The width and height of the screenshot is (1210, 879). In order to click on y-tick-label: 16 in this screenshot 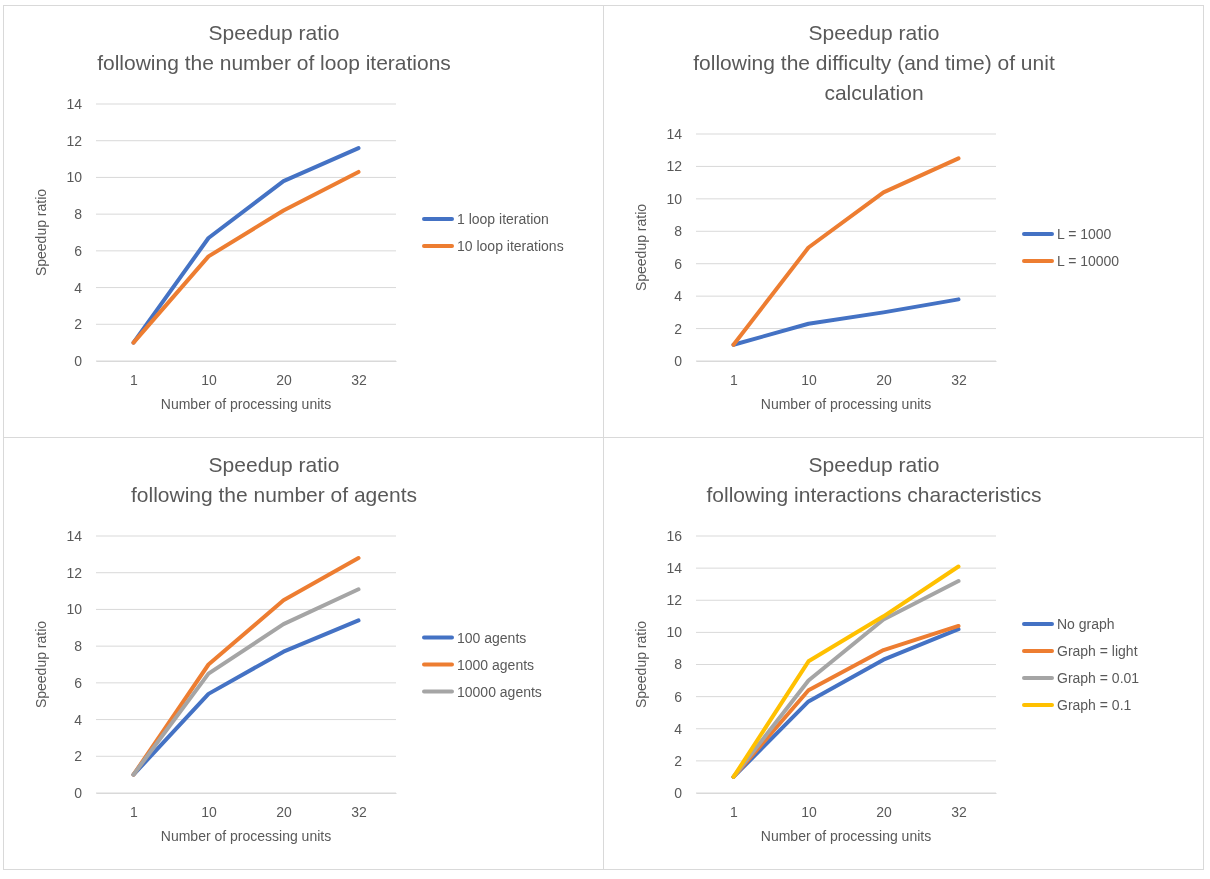, I will do `click(674, 535)`.